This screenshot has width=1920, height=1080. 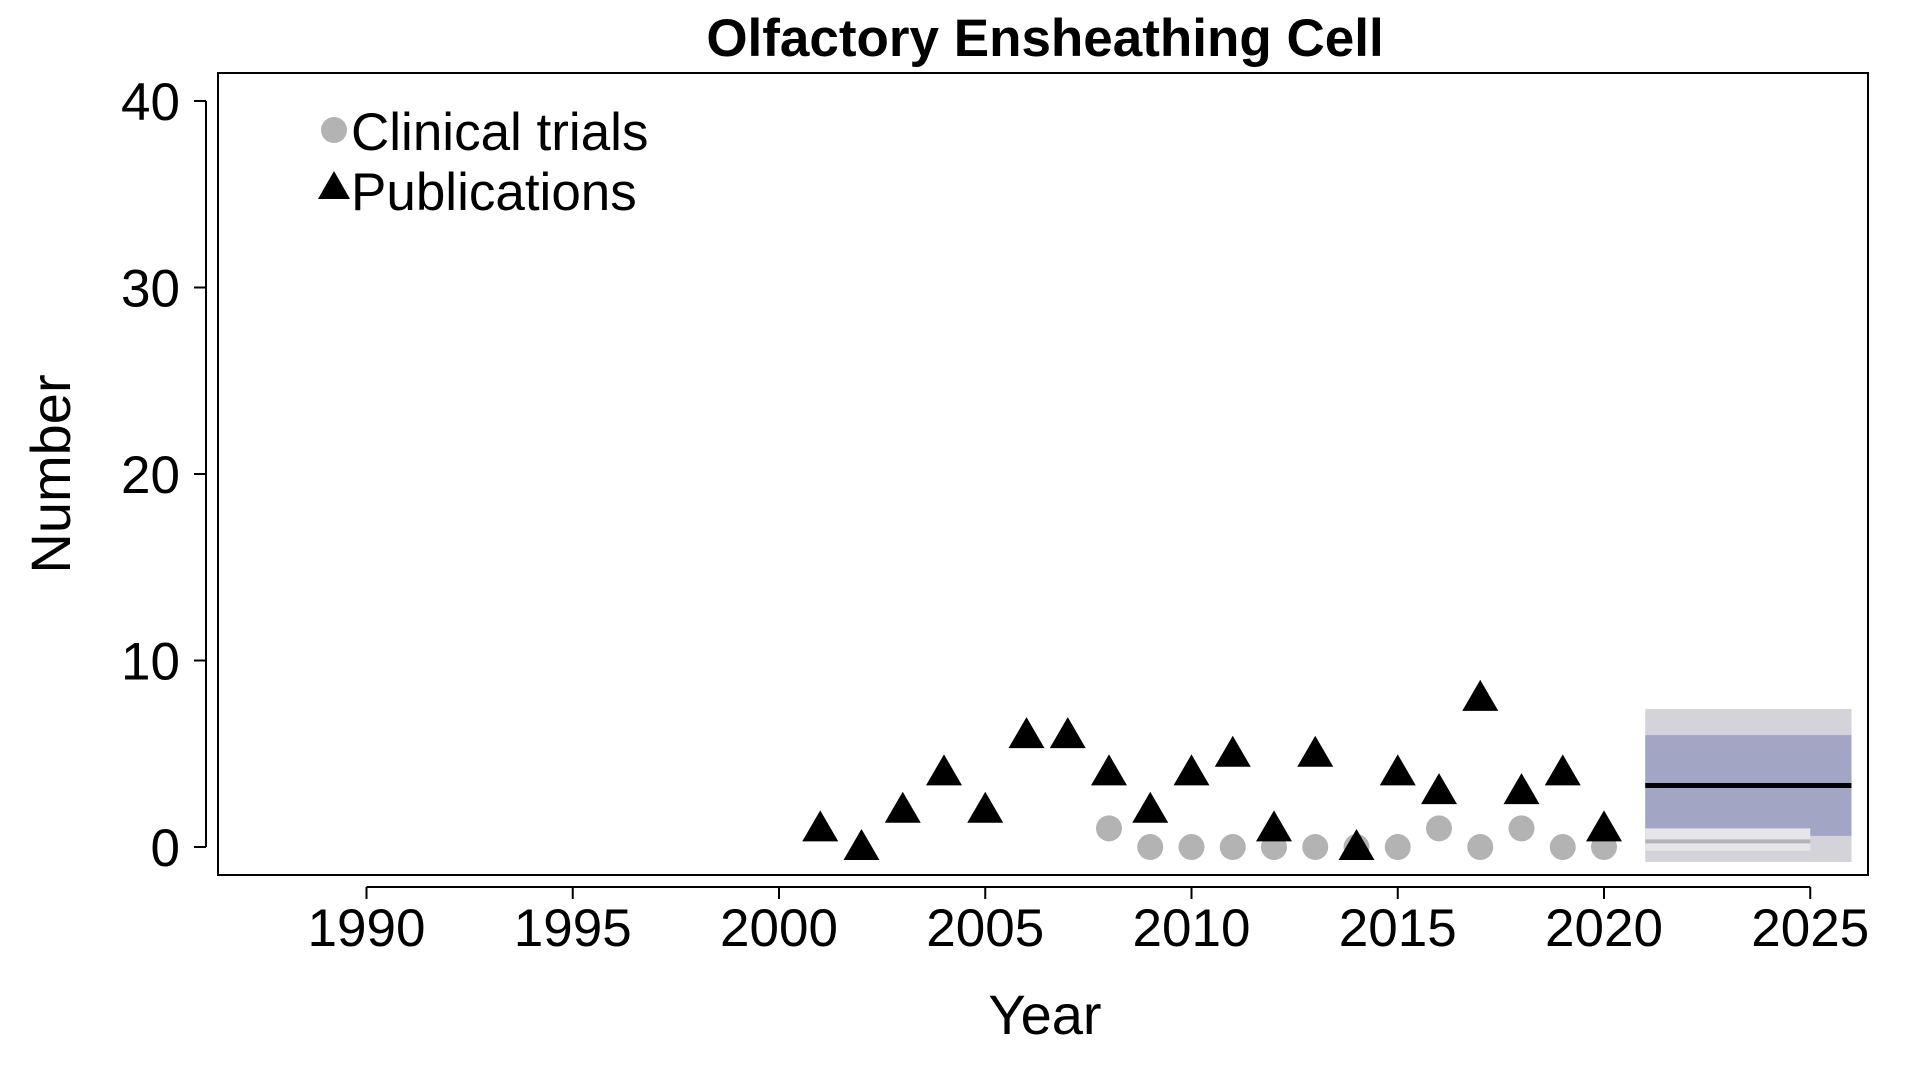 What do you see at coordinates (150, 662) in the screenshot?
I see `y-tick-label: 10` at bounding box center [150, 662].